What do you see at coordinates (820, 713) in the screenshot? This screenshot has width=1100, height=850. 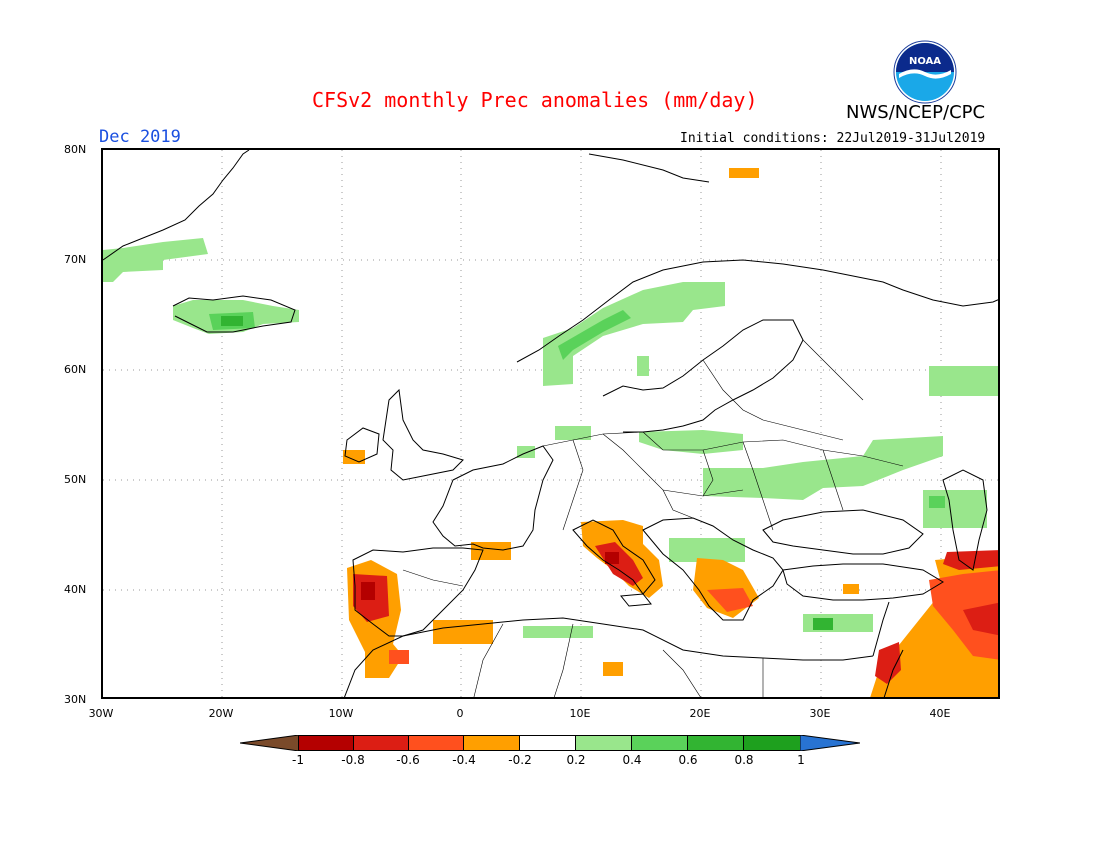 I see `lon-label-30e: 30E` at bounding box center [820, 713].